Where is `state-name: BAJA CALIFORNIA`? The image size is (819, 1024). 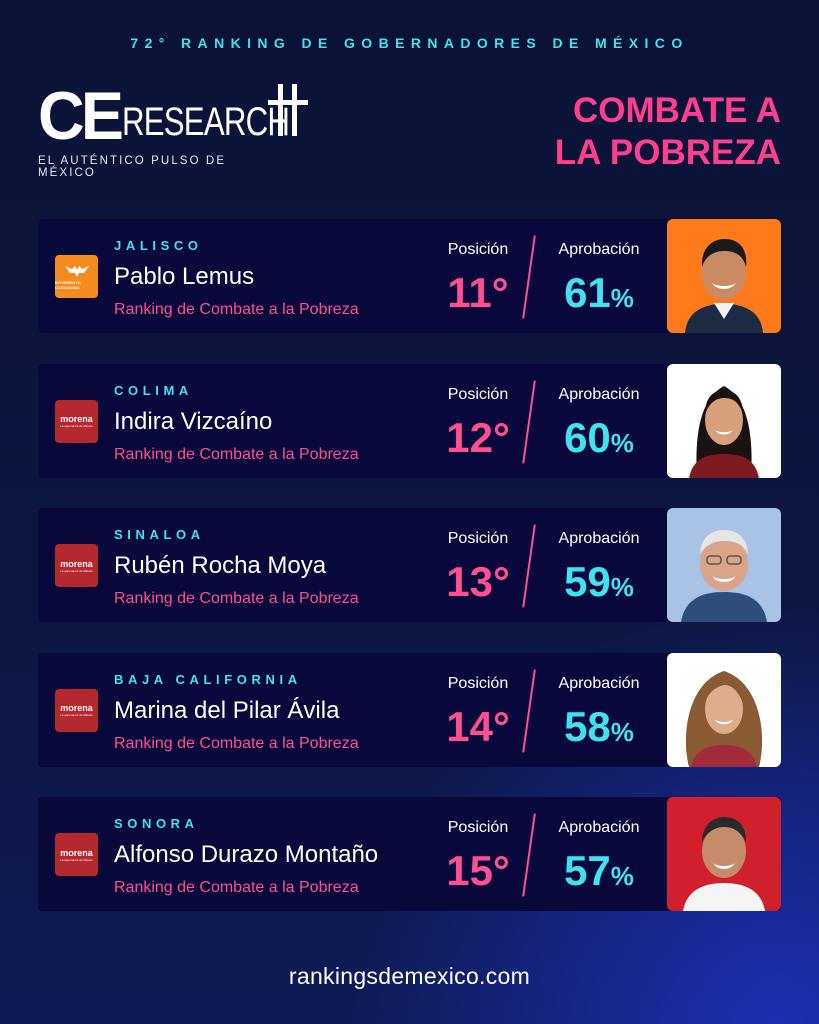 state-name: BAJA CALIFORNIA is located at coordinates (208, 679).